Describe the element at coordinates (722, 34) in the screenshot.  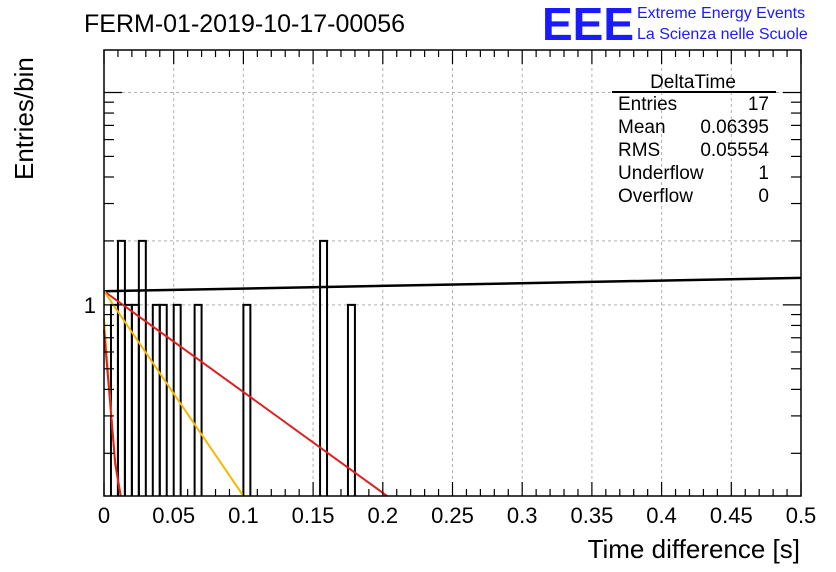
I see `logo-line2: La Scienza nelle Scuole` at that location.